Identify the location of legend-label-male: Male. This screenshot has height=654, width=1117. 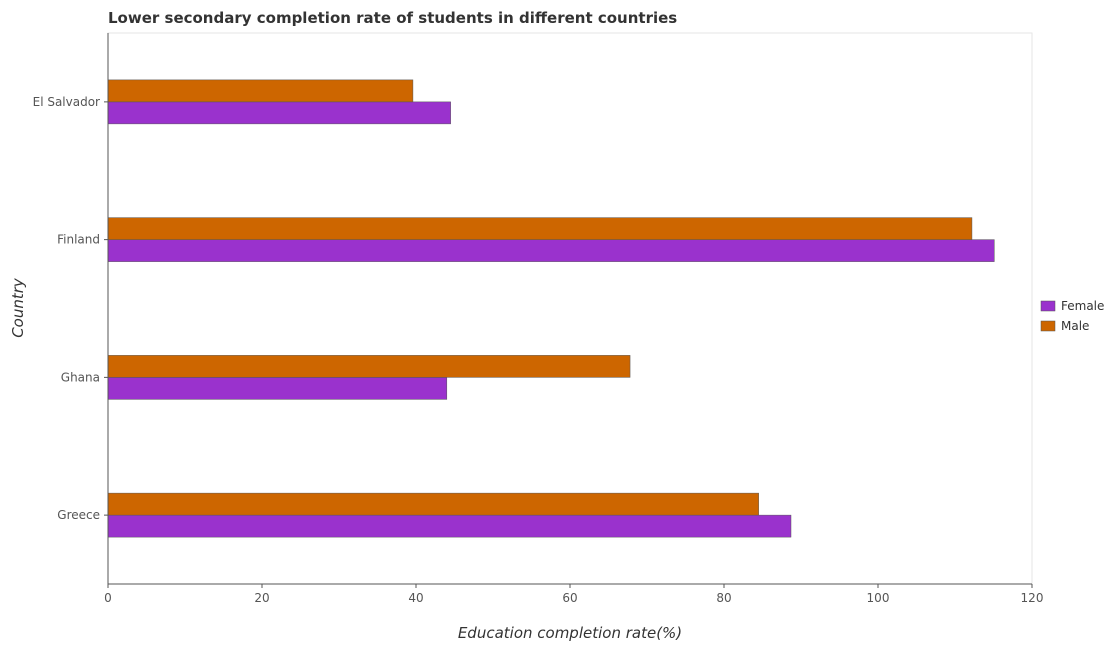
(1075, 326).